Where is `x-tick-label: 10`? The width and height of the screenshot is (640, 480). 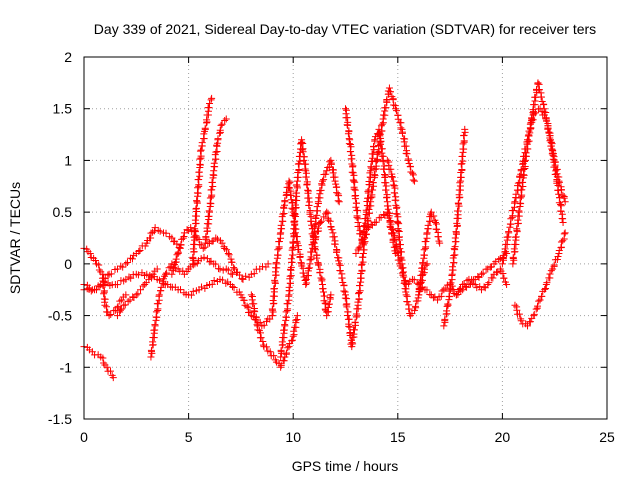 x-tick-label: 10 is located at coordinates (293, 437).